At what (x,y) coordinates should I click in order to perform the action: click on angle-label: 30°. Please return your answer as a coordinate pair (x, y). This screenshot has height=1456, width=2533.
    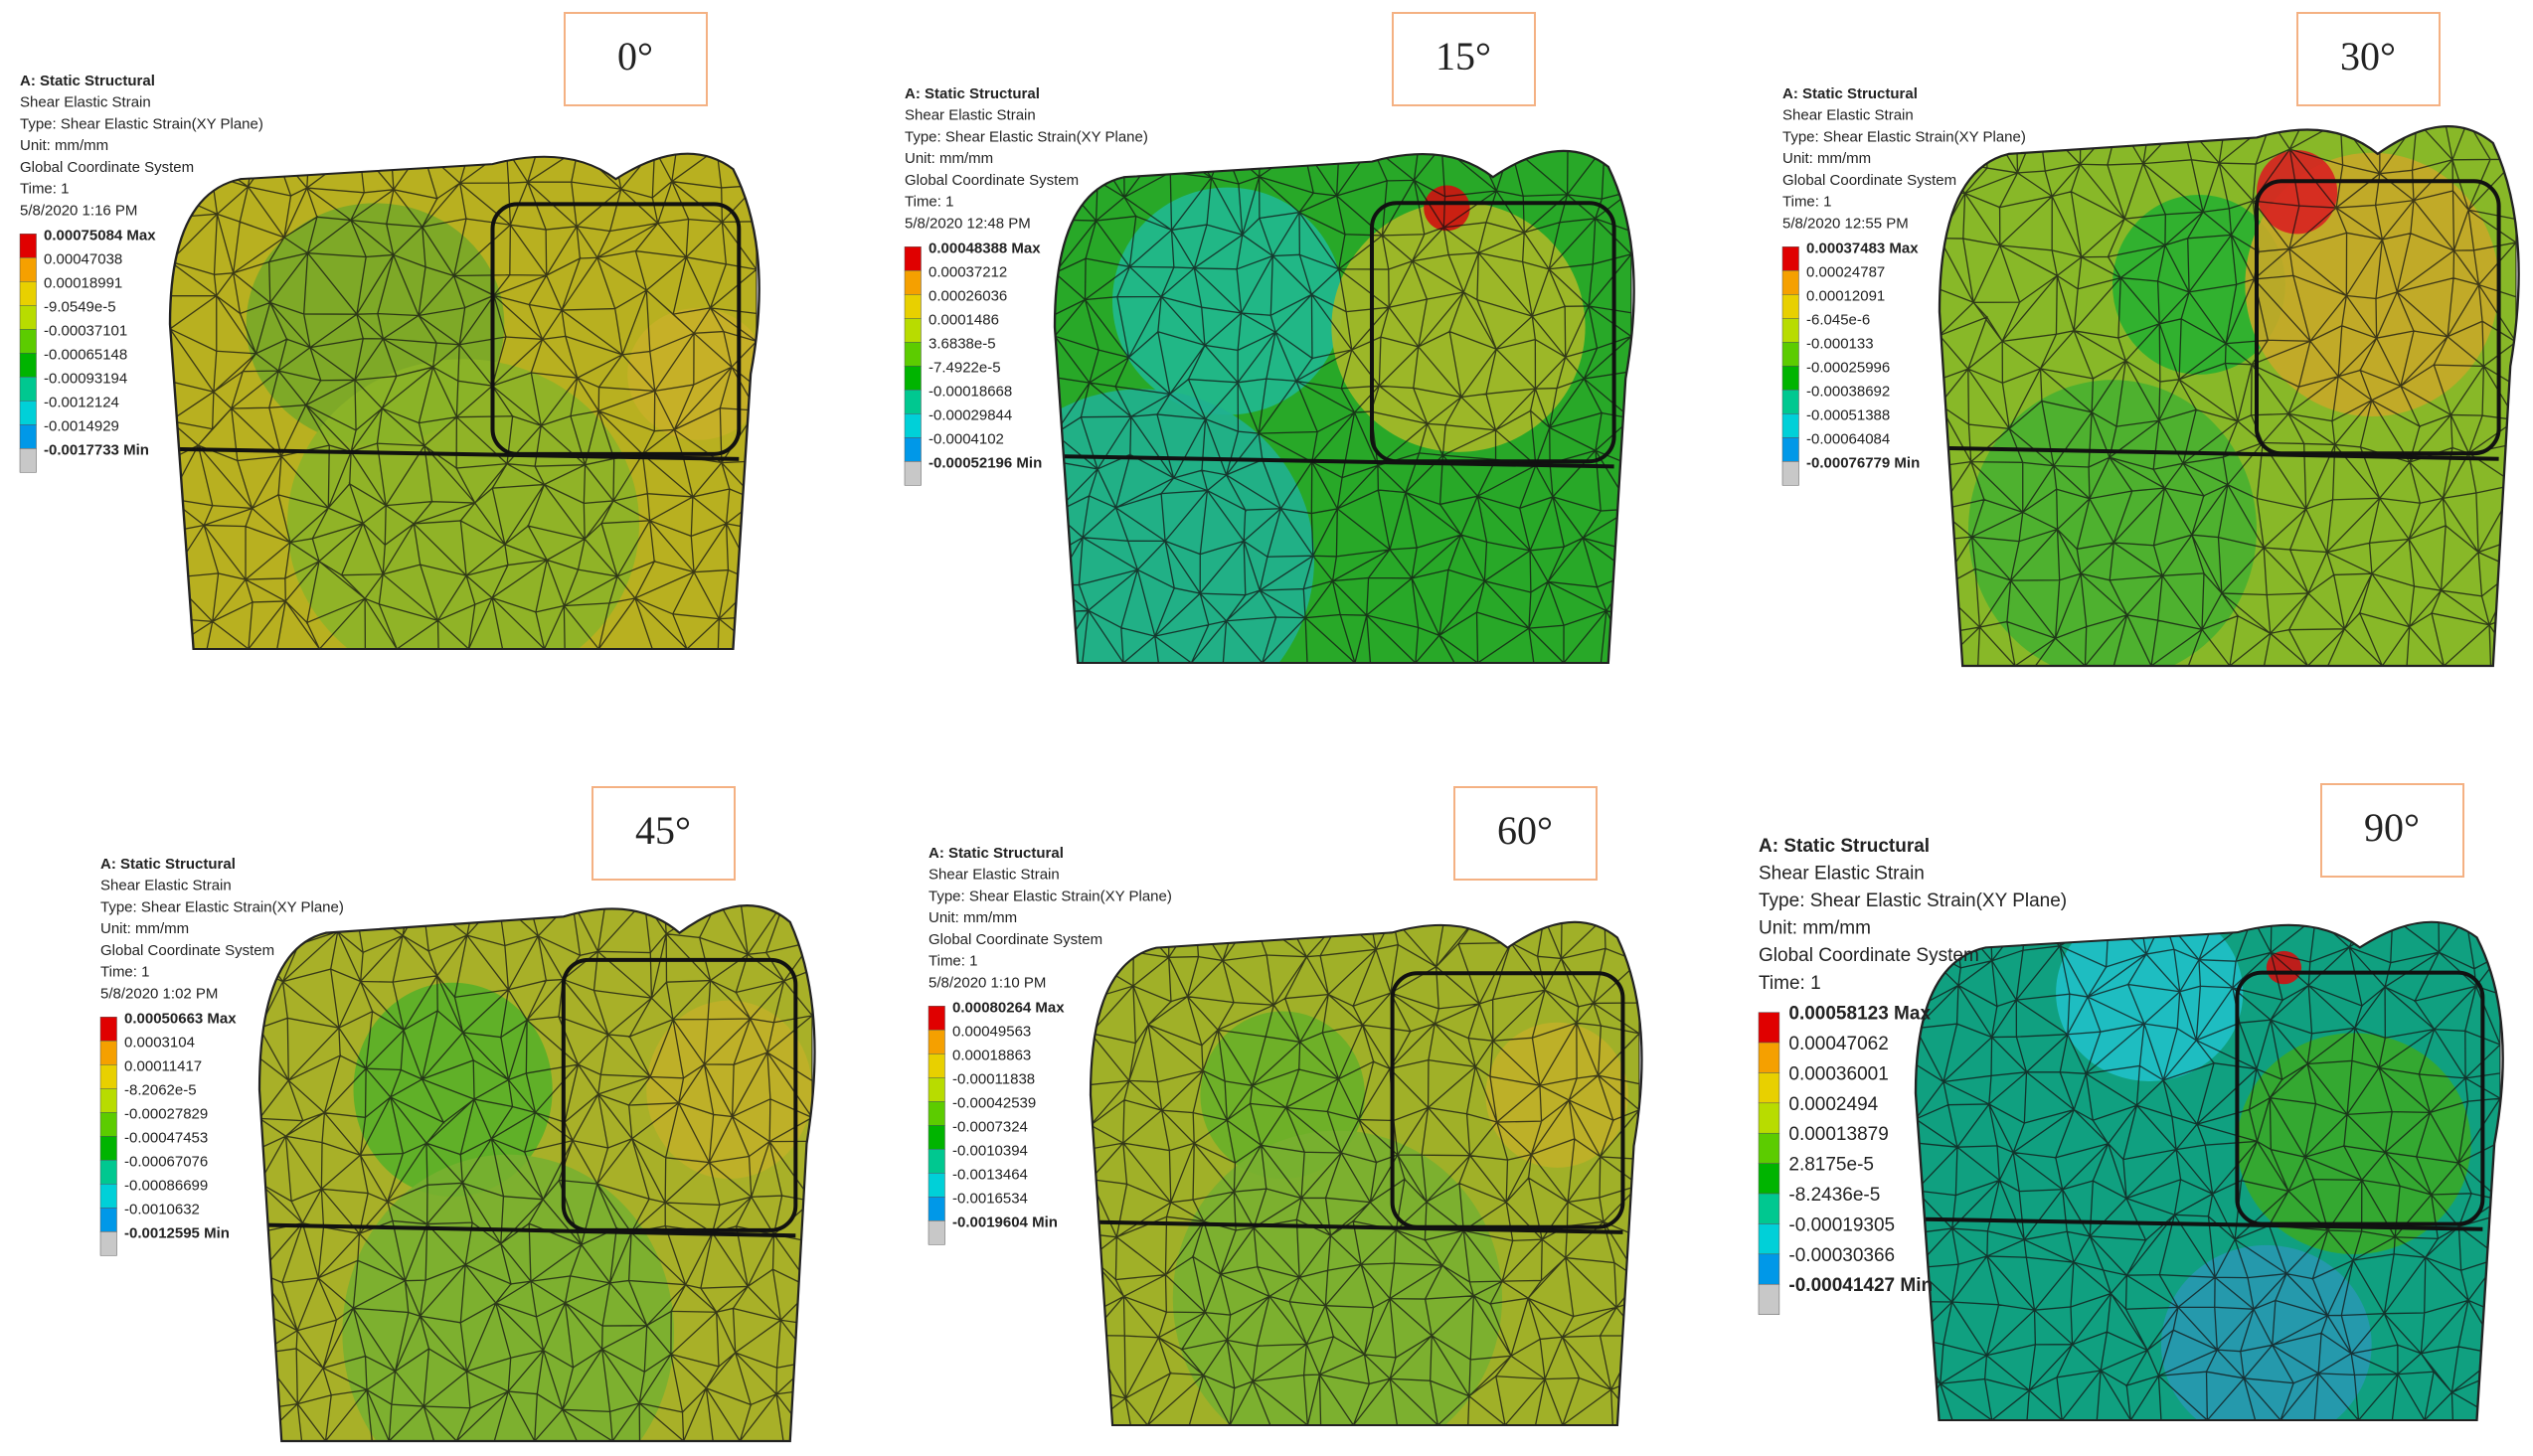
    Looking at the image, I should click on (2368, 56).